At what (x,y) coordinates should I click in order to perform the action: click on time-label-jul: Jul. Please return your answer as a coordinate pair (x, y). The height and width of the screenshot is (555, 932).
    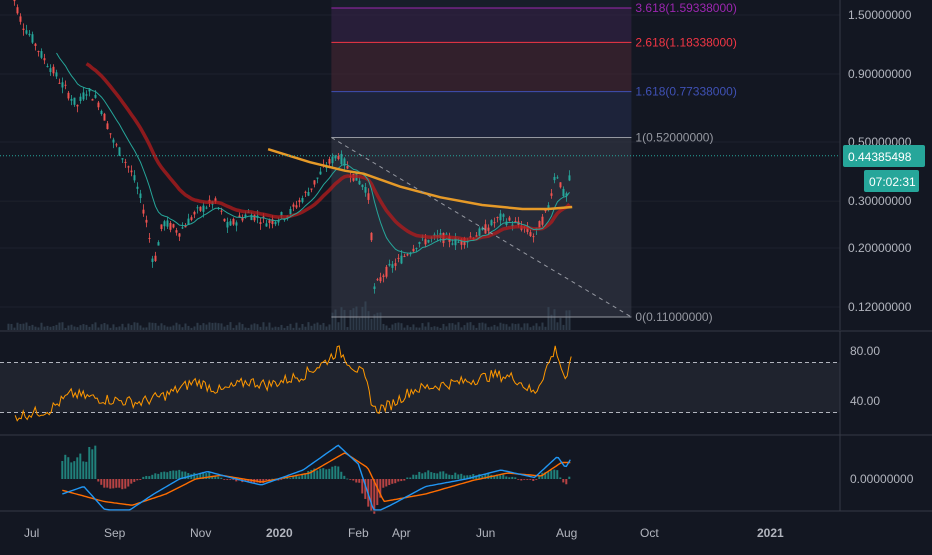
    Looking at the image, I should click on (31, 533).